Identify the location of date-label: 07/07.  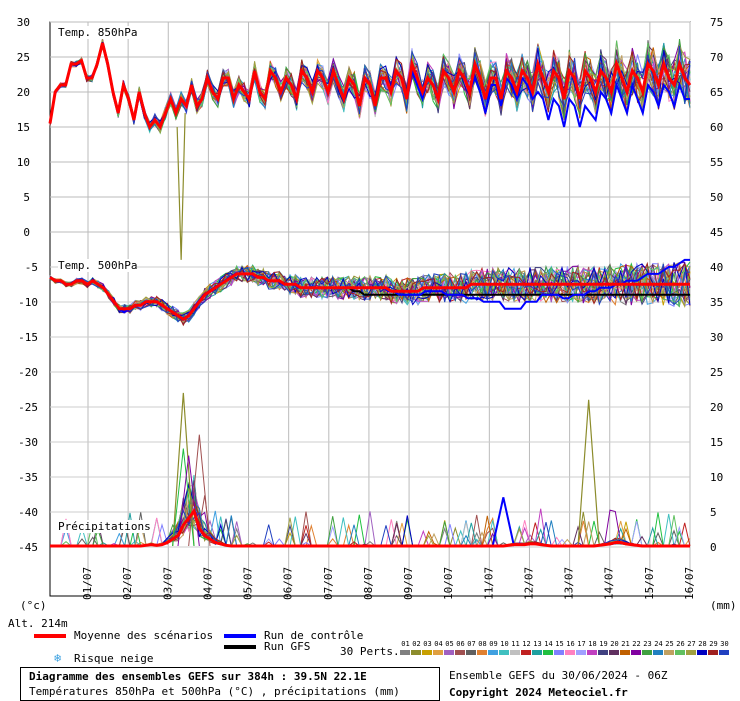
(328, 583).